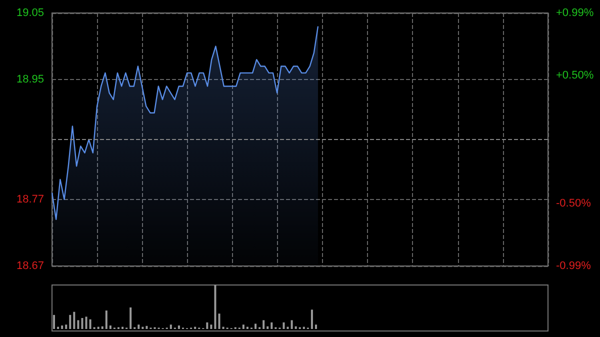 This screenshot has width=600, height=337. Describe the element at coordinates (30, 80) in the screenshot. I see `y-tick-label: 18.95` at that location.